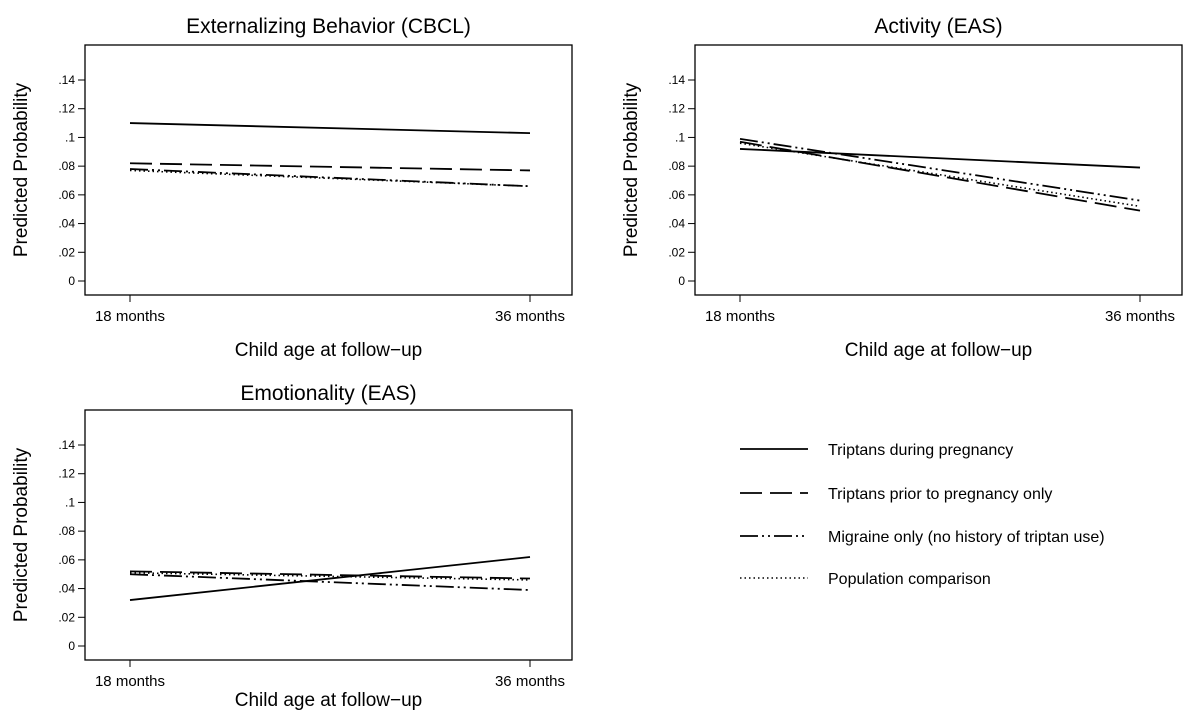  Describe the element at coordinates (940, 494) in the screenshot. I see `legend-label: Triptans prior to pregnancy only` at that location.